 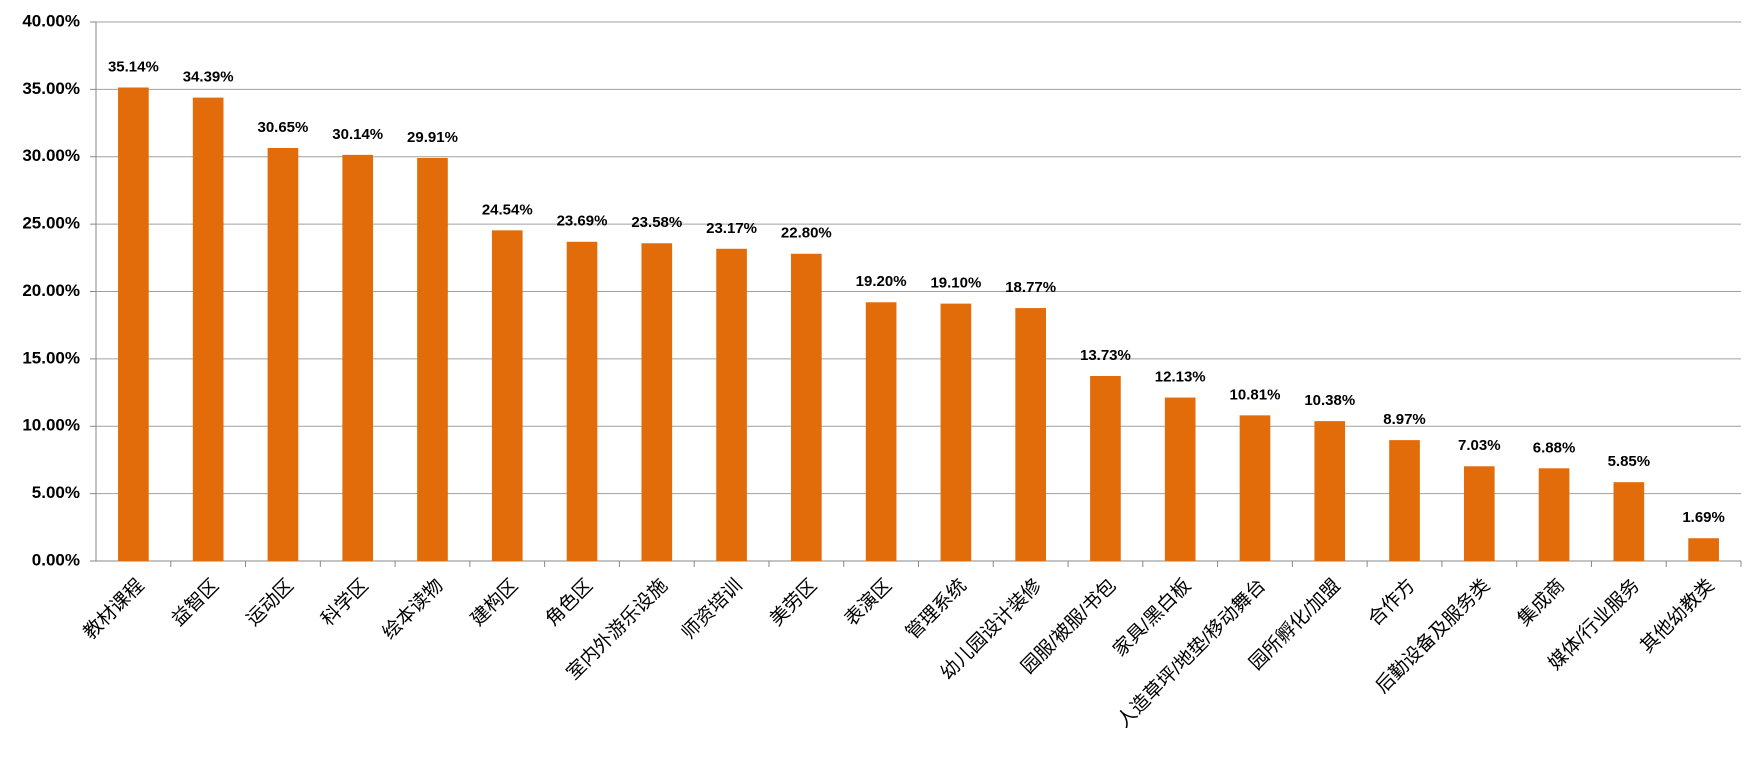 I want to click on x-tick-label: 管理系统, so click(x=936, y=609).